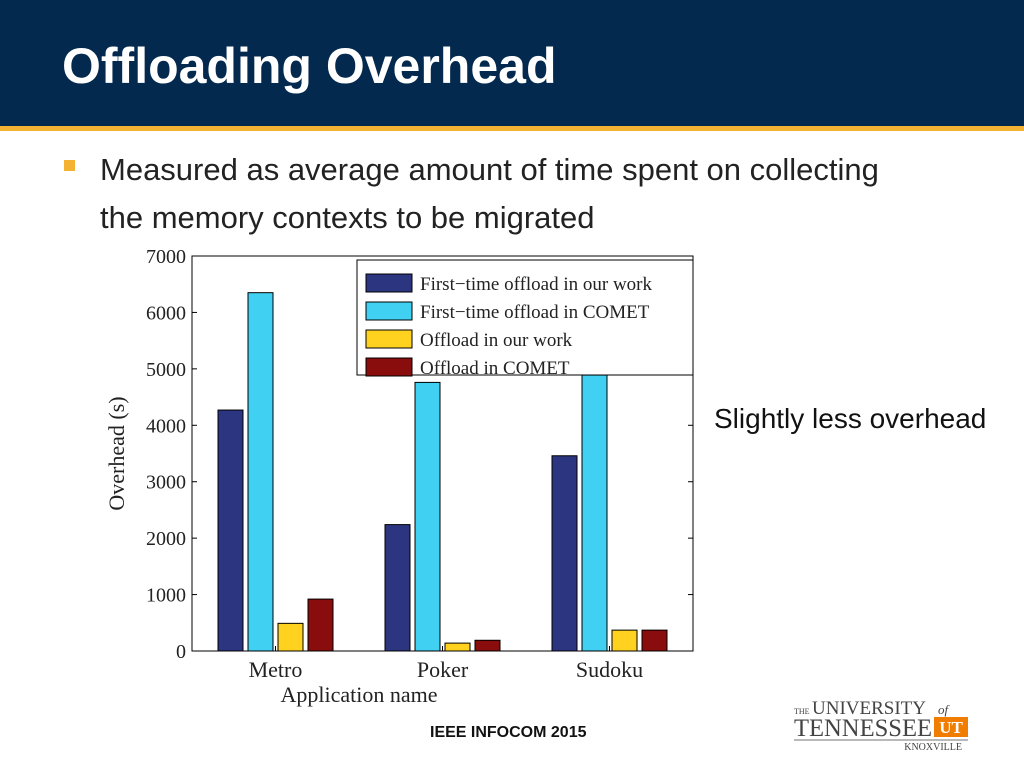 The image size is (1024, 768). I want to click on legend-label: First−time offload in COMET, so click(535, 312).